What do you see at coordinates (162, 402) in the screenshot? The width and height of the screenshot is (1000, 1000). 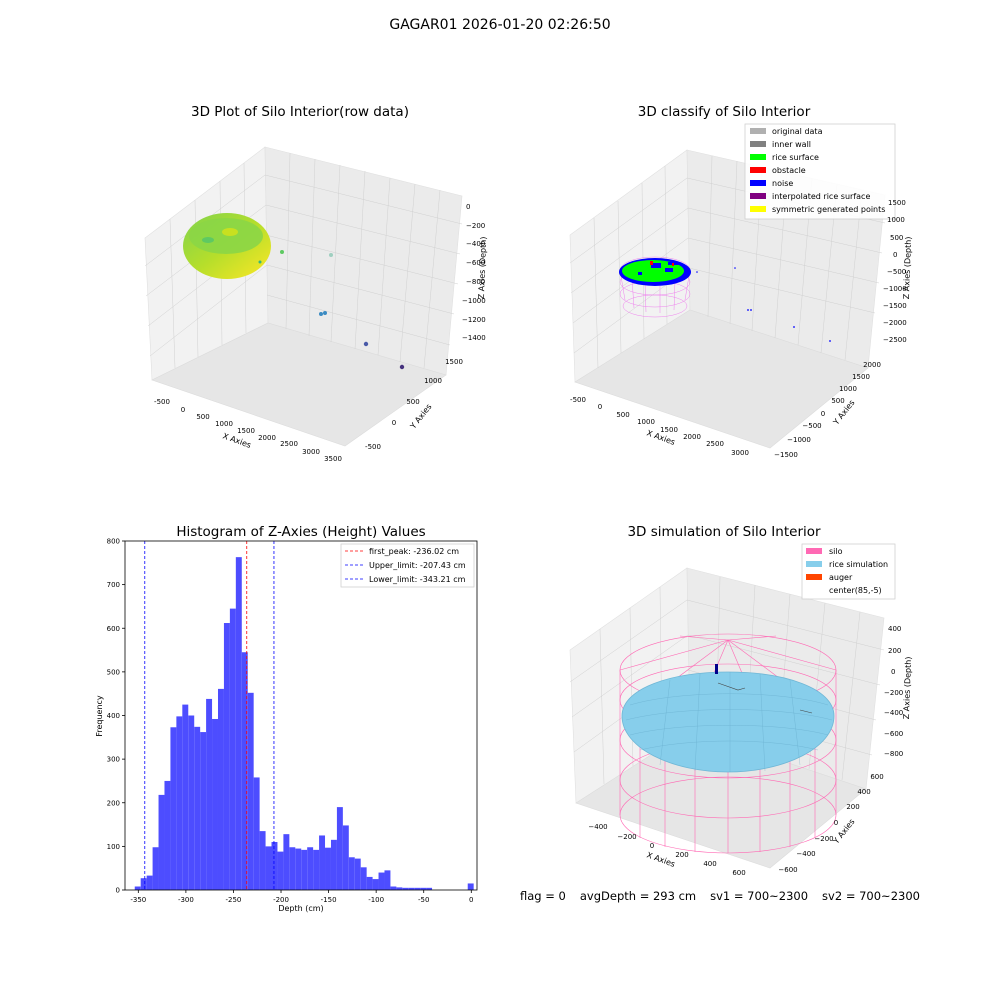 I see `panel1-xtick: -500` at bounding box center [162, 402].